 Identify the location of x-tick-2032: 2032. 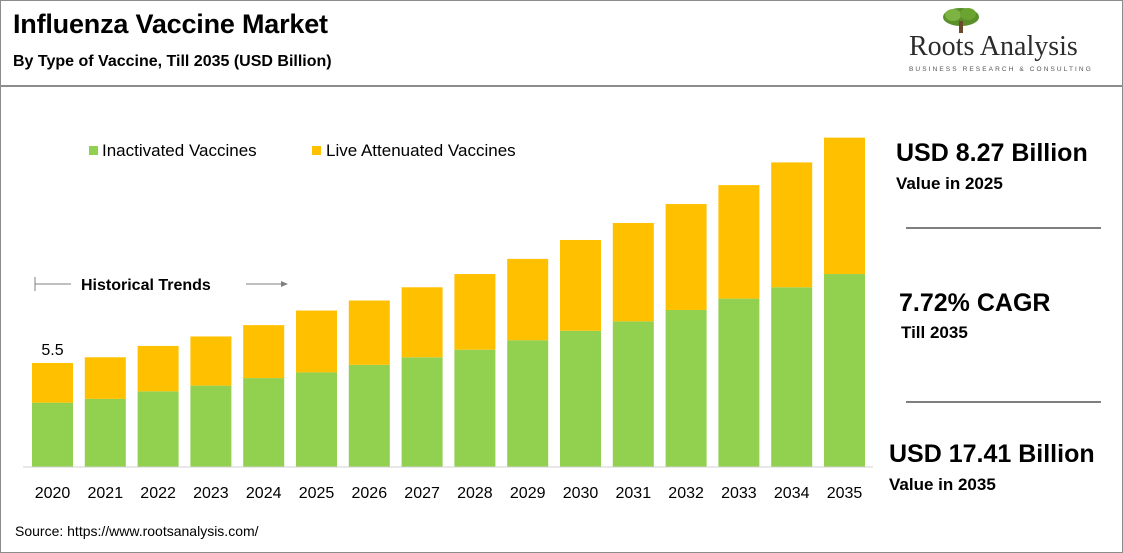
(686, 493).